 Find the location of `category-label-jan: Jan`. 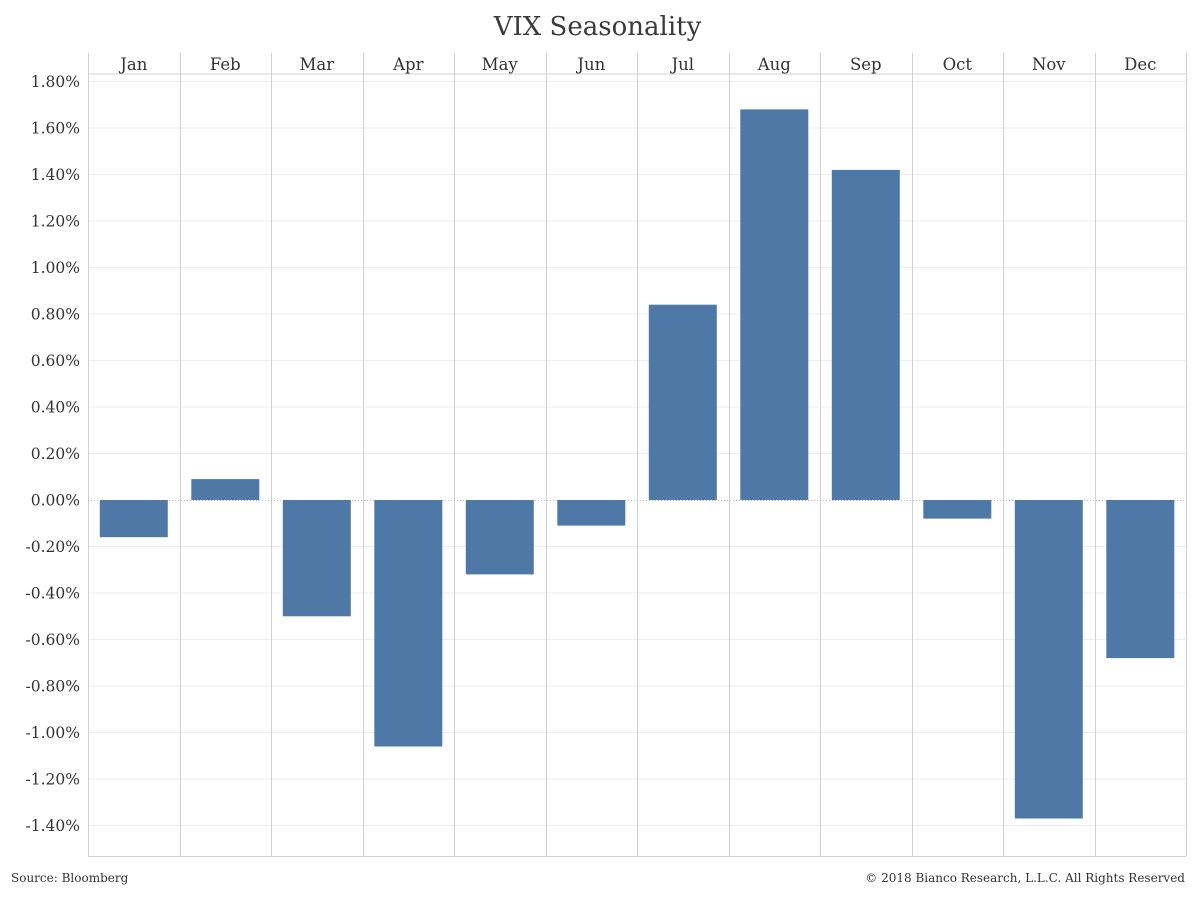

category-label-jan: Jan is located at coordinates (132, 64).